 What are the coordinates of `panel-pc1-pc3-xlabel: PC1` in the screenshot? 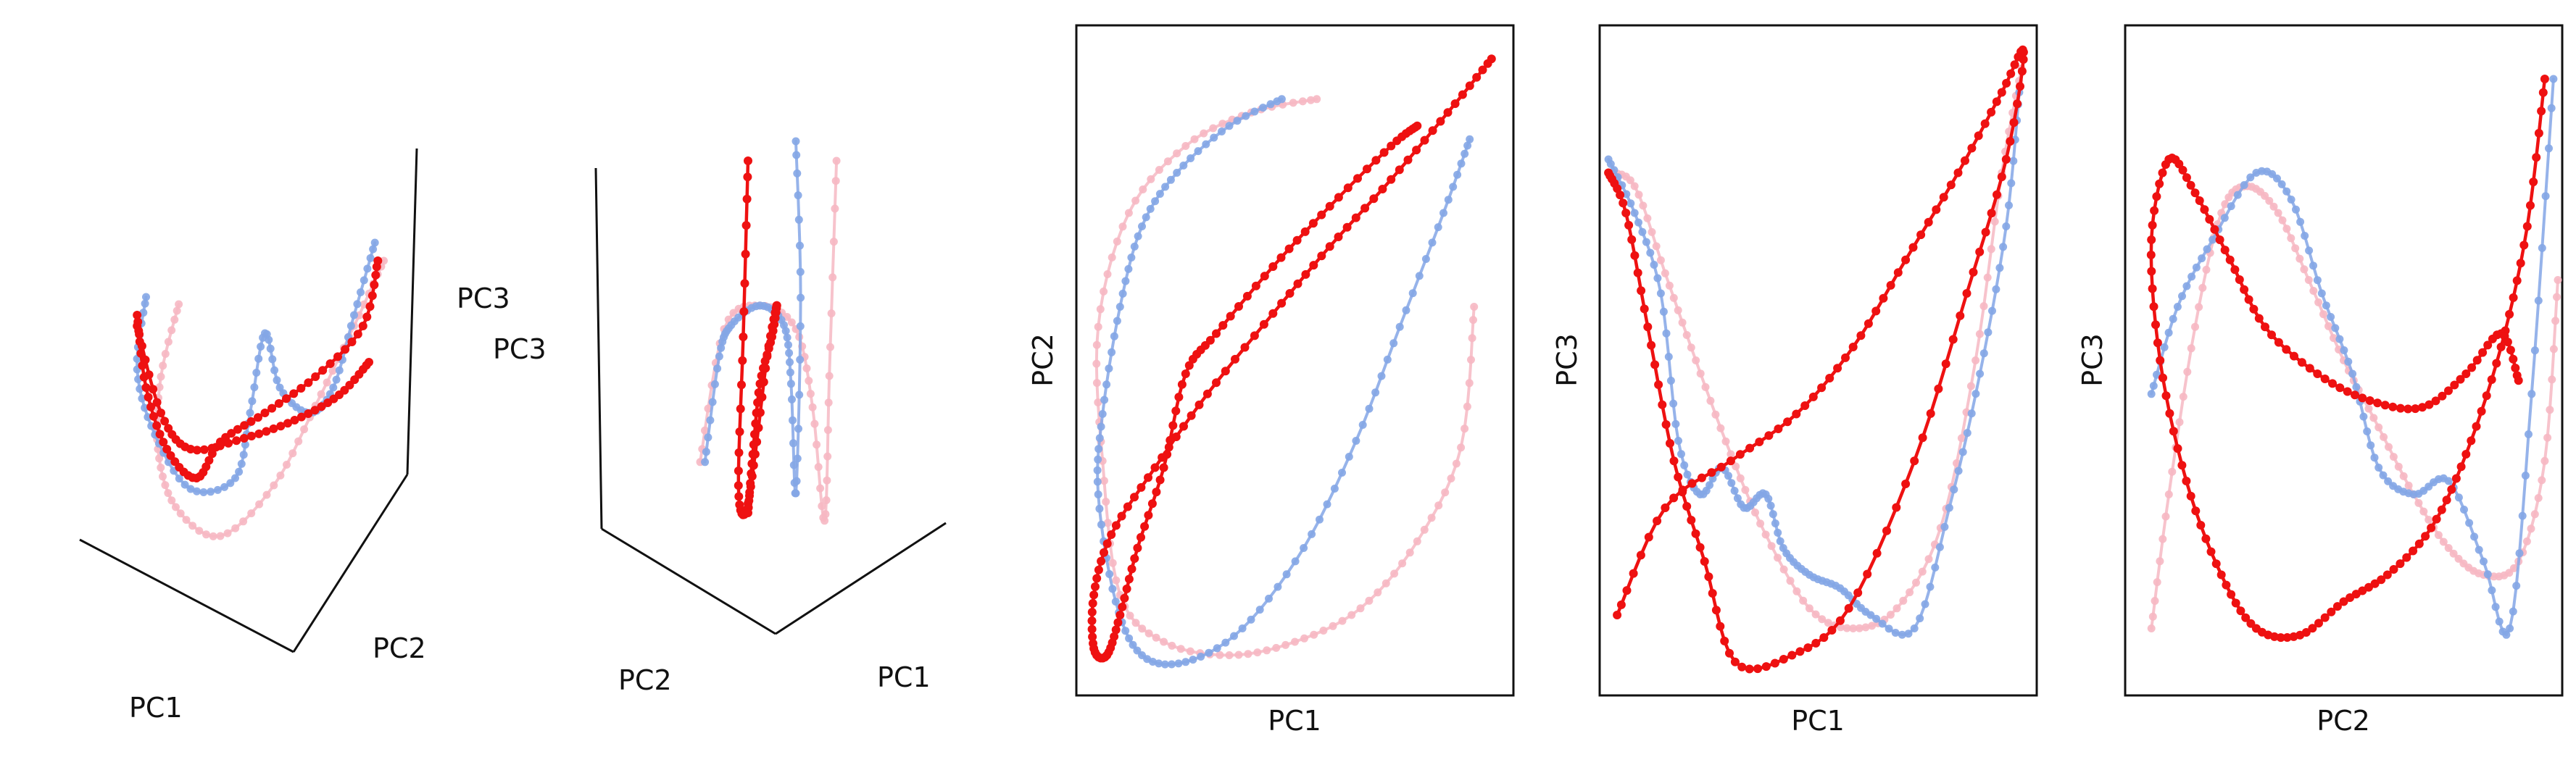 It's located at (1818, 721).